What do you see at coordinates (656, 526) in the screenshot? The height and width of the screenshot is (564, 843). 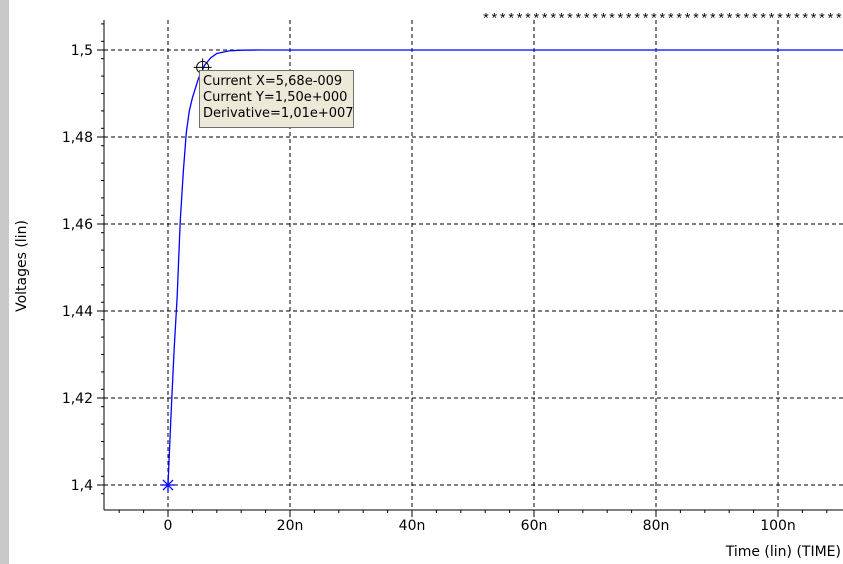 I see `x-tick-label: 80n` at bounding box center [656, 526].